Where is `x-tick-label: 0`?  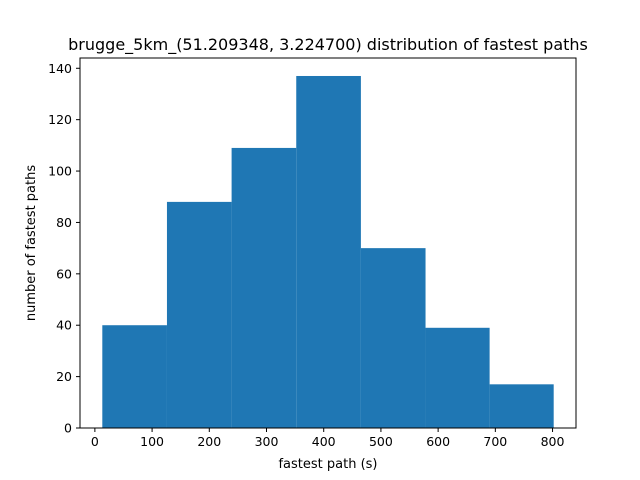
x-tick-label: 0 is located at coordinates (95, 441).